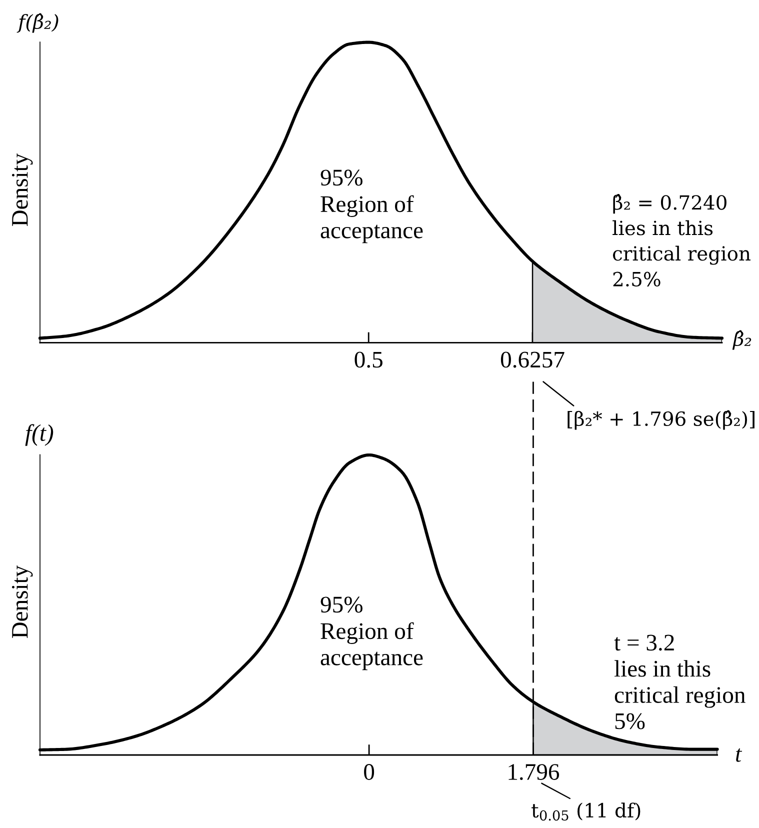  What do you see at coordinates (39, 435) in the screenshot?
I see `text: f(t)` at bounding box center [39, 435].